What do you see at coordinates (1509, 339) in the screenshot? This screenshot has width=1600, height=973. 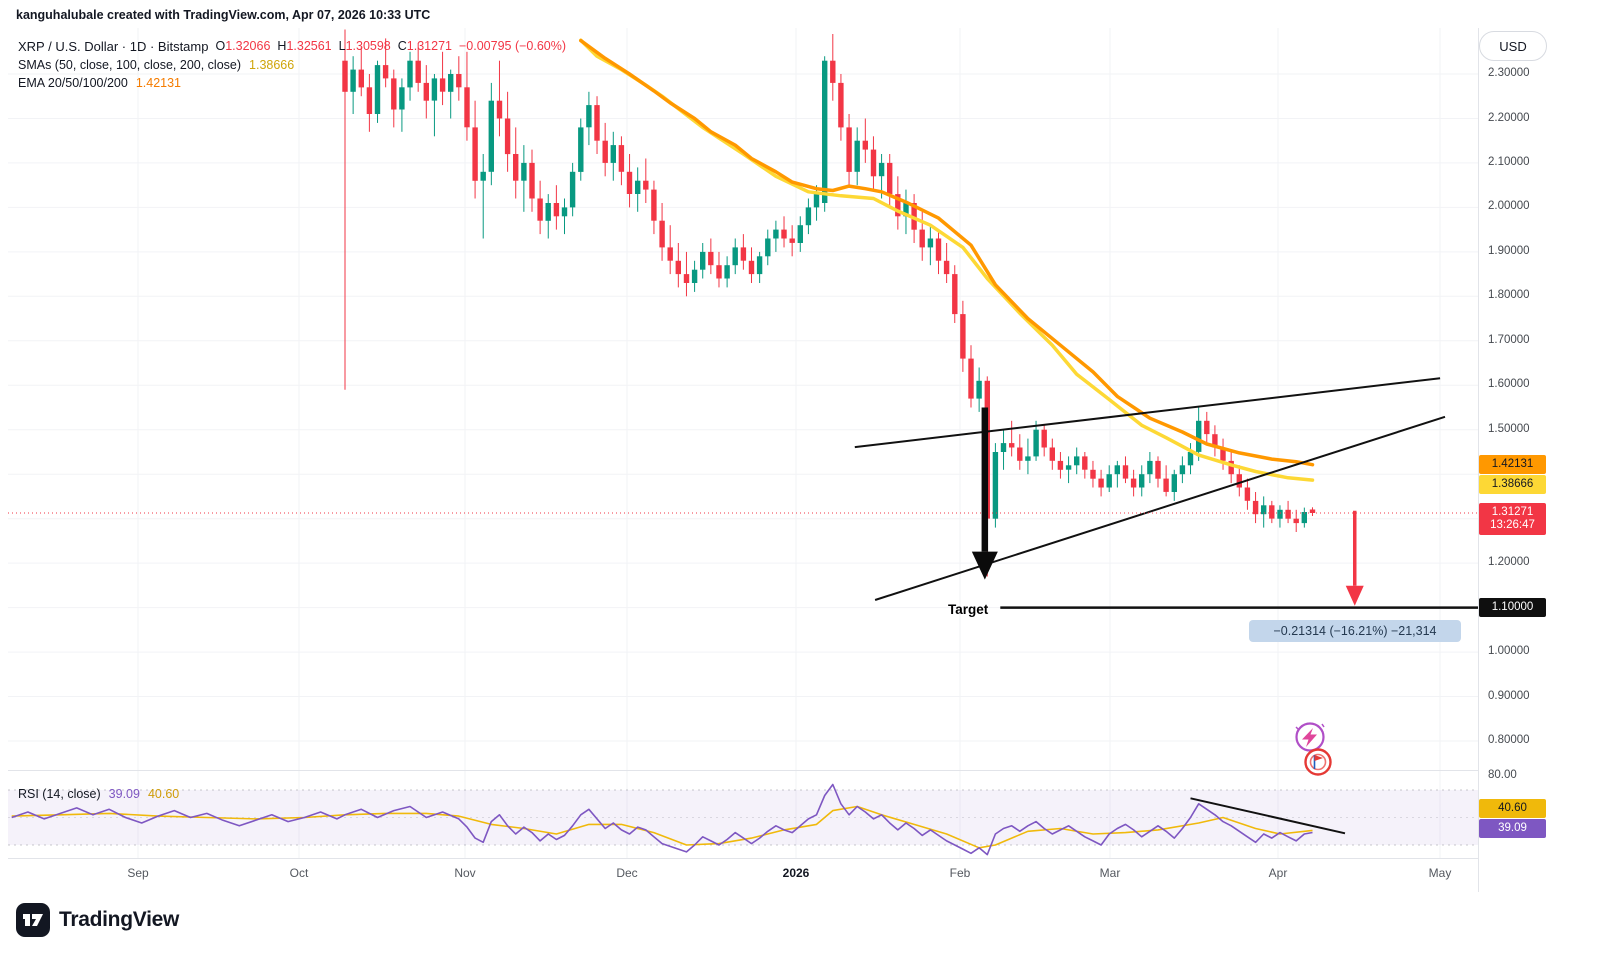 I see `price-tick-label: 1.70000` at bounding box center [1509, 339].